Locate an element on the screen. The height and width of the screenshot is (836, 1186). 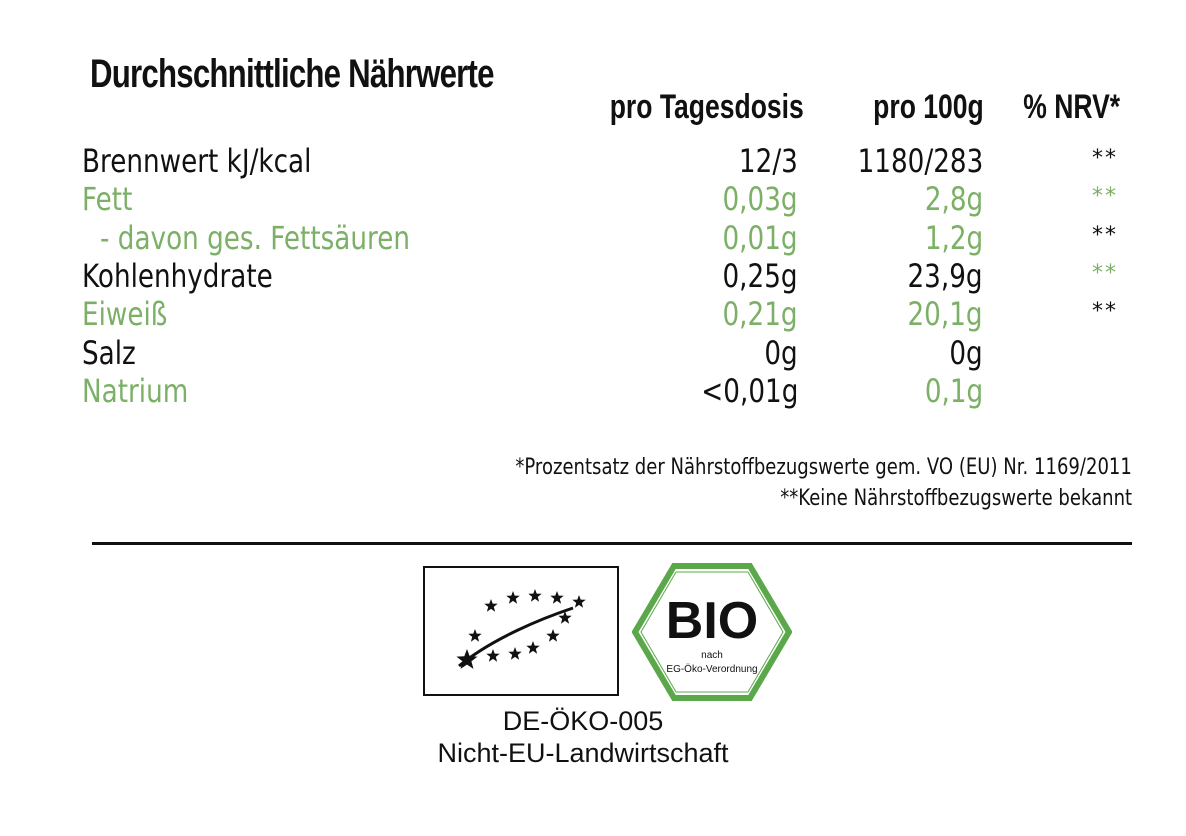
value-per-100g: 2,8g is located at coordinates (953, 199).